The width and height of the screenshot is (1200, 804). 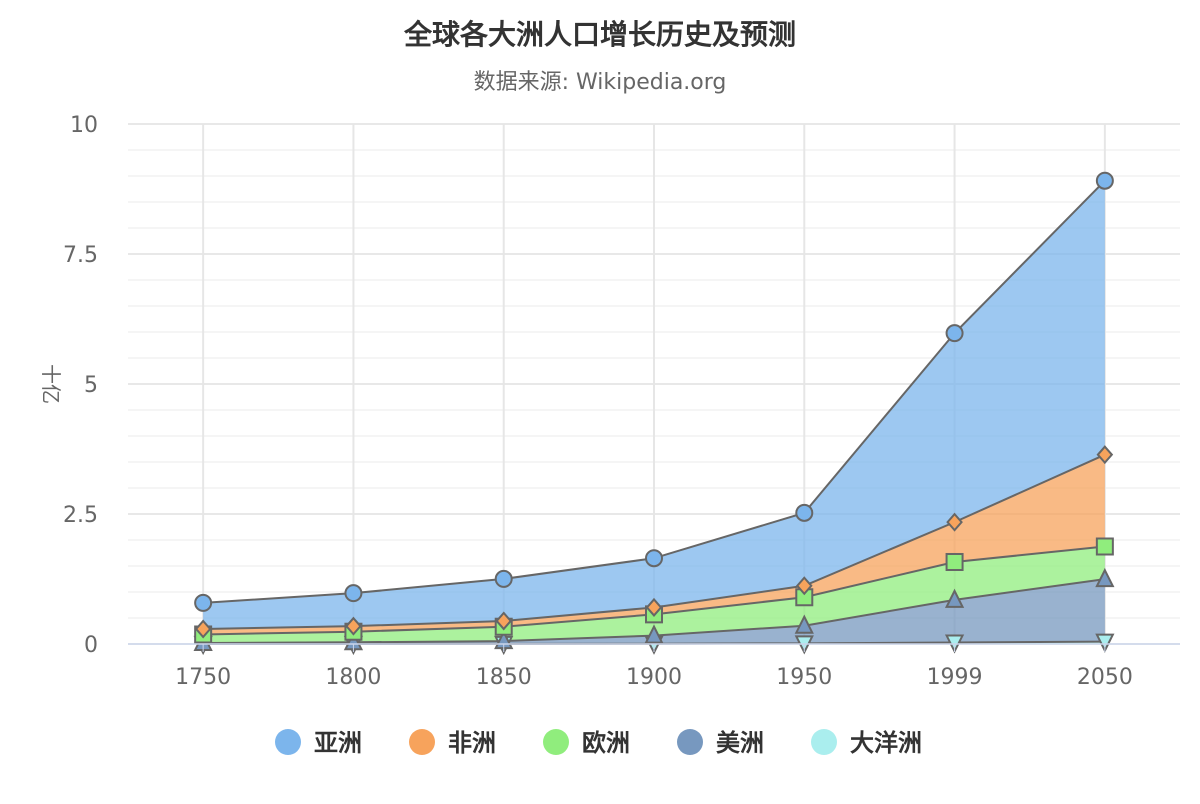 I want to click on x-tick-label: 1900, so click(x=654, y=677).